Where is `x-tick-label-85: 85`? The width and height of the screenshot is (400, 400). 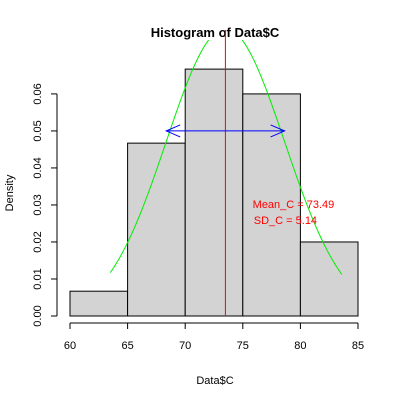 x-tick-label-85: 85 is located at coordinates (358, 346).